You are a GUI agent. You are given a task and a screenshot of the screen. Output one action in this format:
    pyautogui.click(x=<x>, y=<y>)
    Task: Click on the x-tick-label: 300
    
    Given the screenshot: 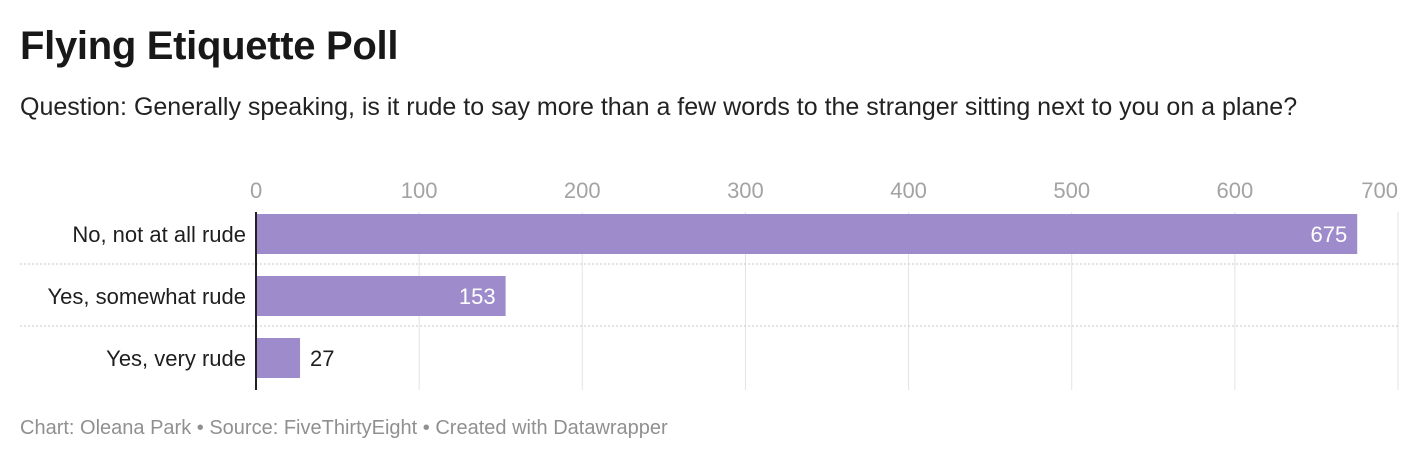 What is the action you would take?
    pyautogui.click(x=745, y=190)
    